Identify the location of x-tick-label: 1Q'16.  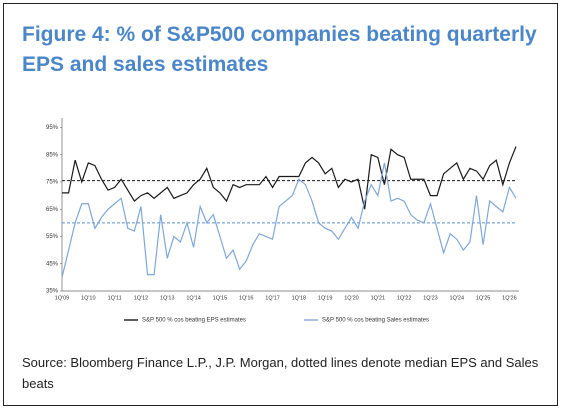
(246, 298).